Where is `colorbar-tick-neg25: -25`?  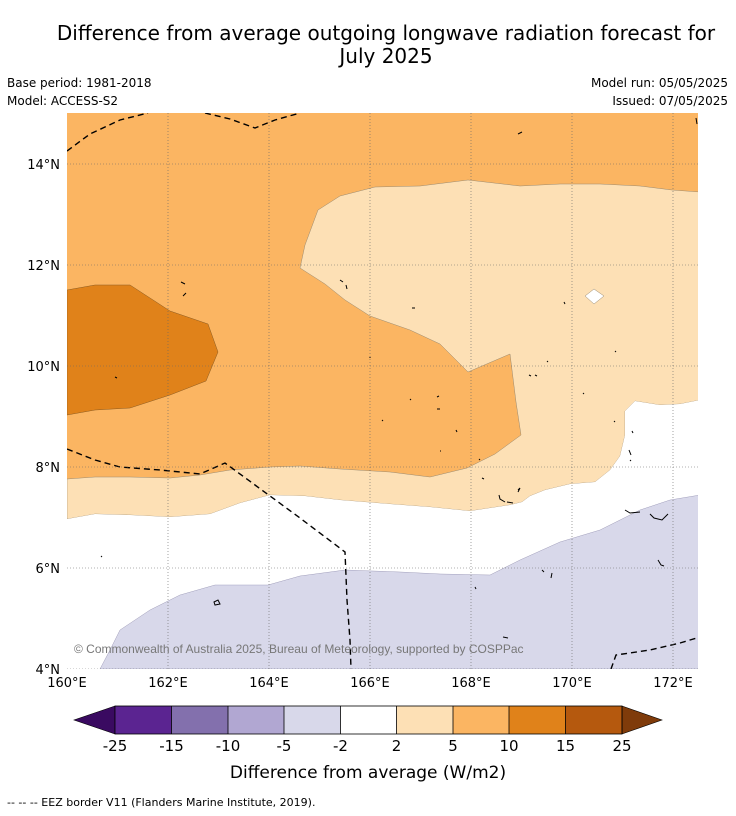
colorbar-tick-neg25: -25 is located at coordinates (115, 746).